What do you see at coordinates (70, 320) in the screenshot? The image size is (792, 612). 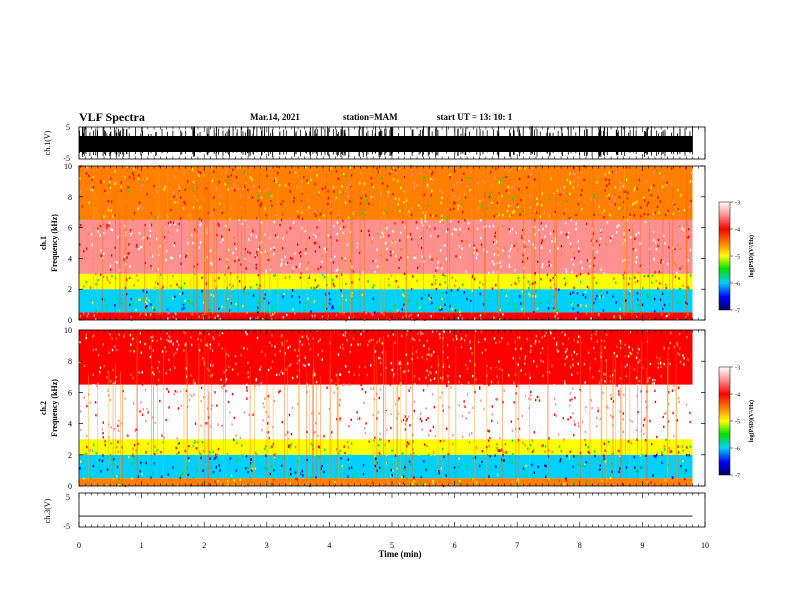 I see `freq-tick-label: 0` at bounding box center [70, 320].